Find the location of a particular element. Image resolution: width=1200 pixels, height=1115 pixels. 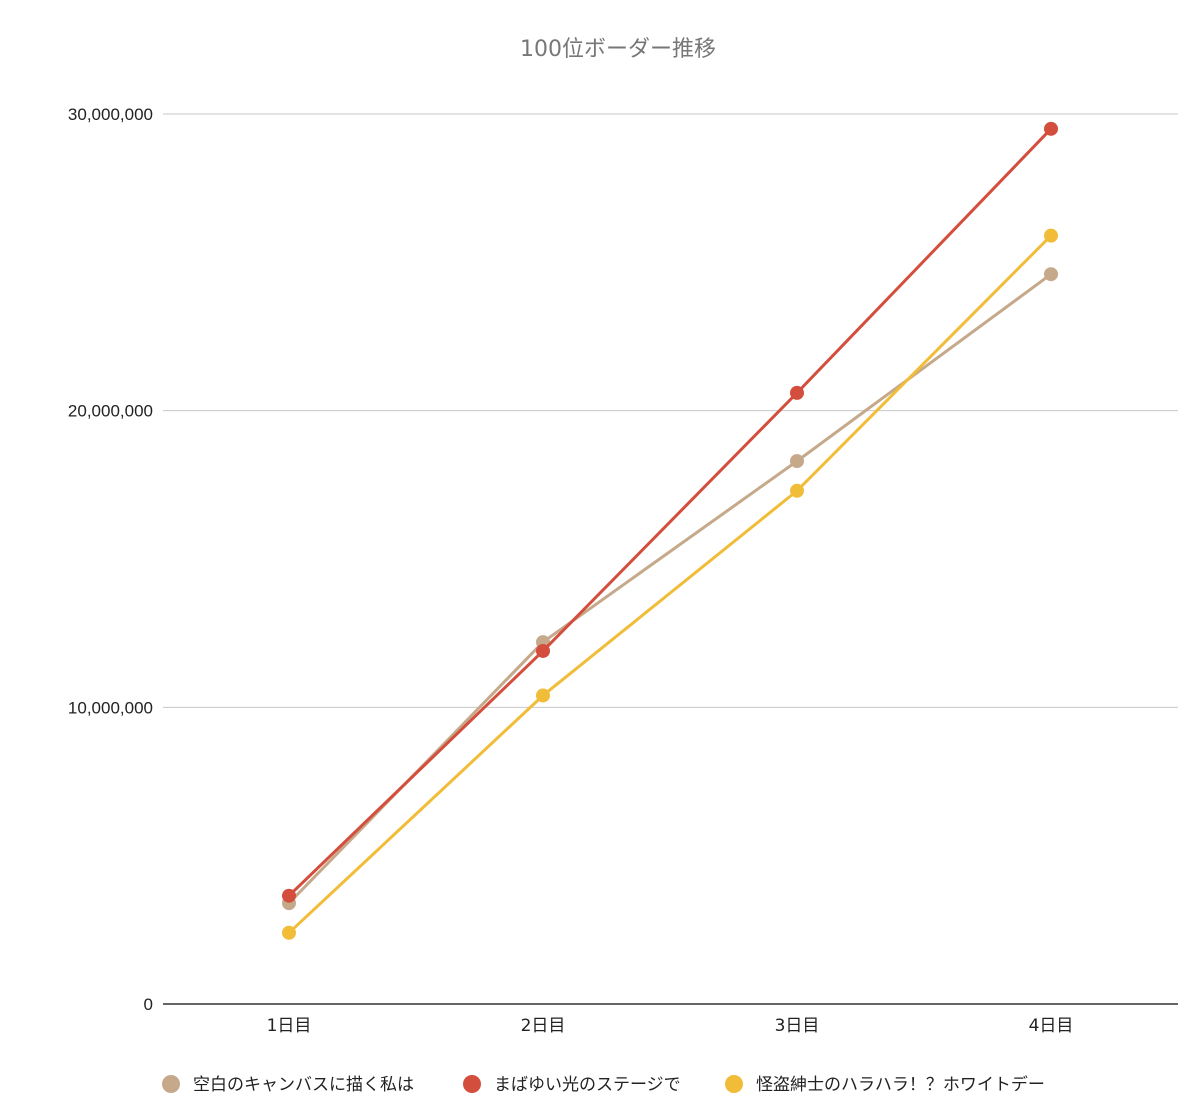

x-tick-label: 4日目 is located at coordinates (1051, 1026).